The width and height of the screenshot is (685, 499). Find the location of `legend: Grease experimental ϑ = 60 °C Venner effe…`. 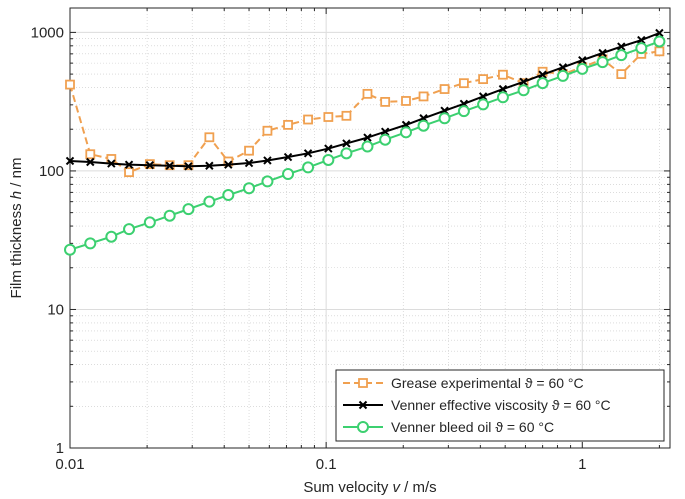

legend: Grease experimental ϑ = 60 °C Venner effe… is located at coordinates (500, 405).